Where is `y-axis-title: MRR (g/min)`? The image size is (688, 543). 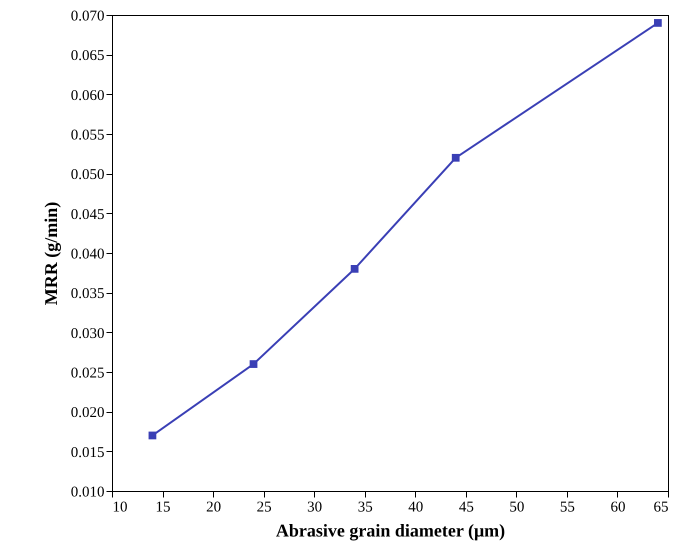 y-axis-title: MRR (g/min) is located at coordinates (50, 254).